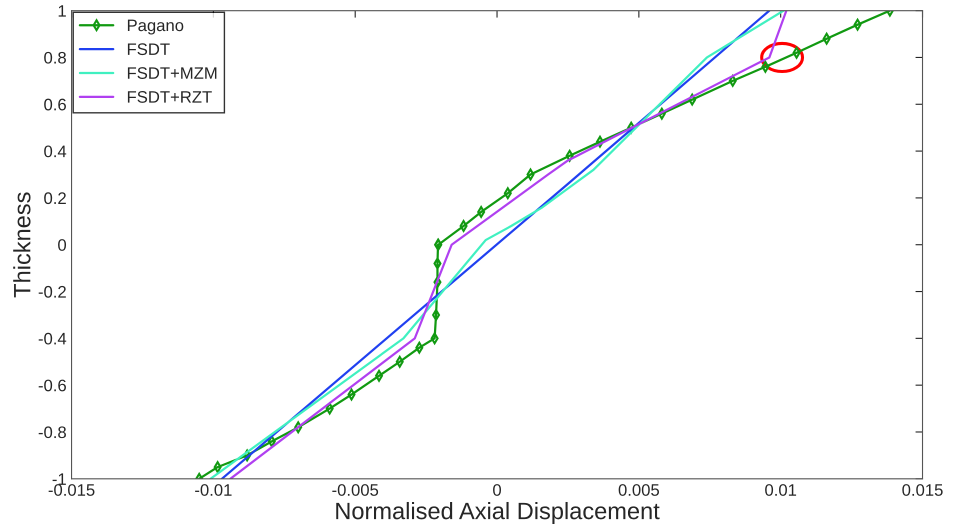 The height and width of the screenshot is (532, 954). Describe the element at coordinates (922, 490) in the screenshot. I see `x-tick-label: 0.015` at that location.